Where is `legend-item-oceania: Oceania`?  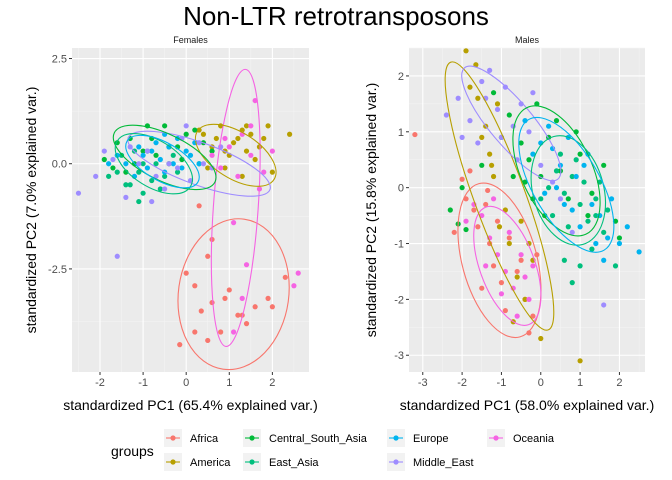
legend-item-oceania: Oceania is located at coordinates (521, 438).